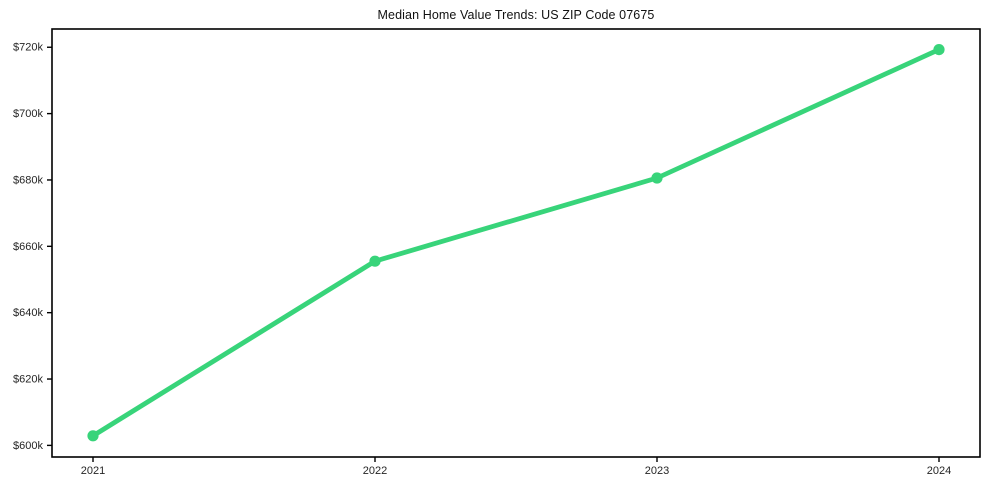 This screenshot has height=490, width=990. I want to click on x-tick-label: 2023, so click(657, 471).